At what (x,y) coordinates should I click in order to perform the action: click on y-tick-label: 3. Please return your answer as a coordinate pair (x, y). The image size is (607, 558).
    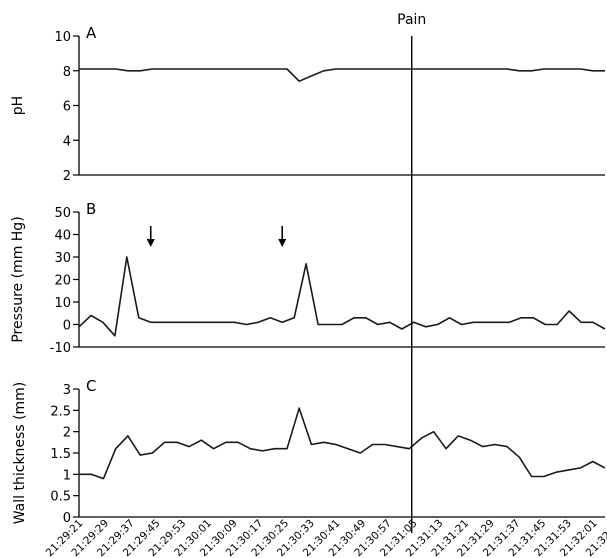
    Looking at the image, I should click on (67, 390).